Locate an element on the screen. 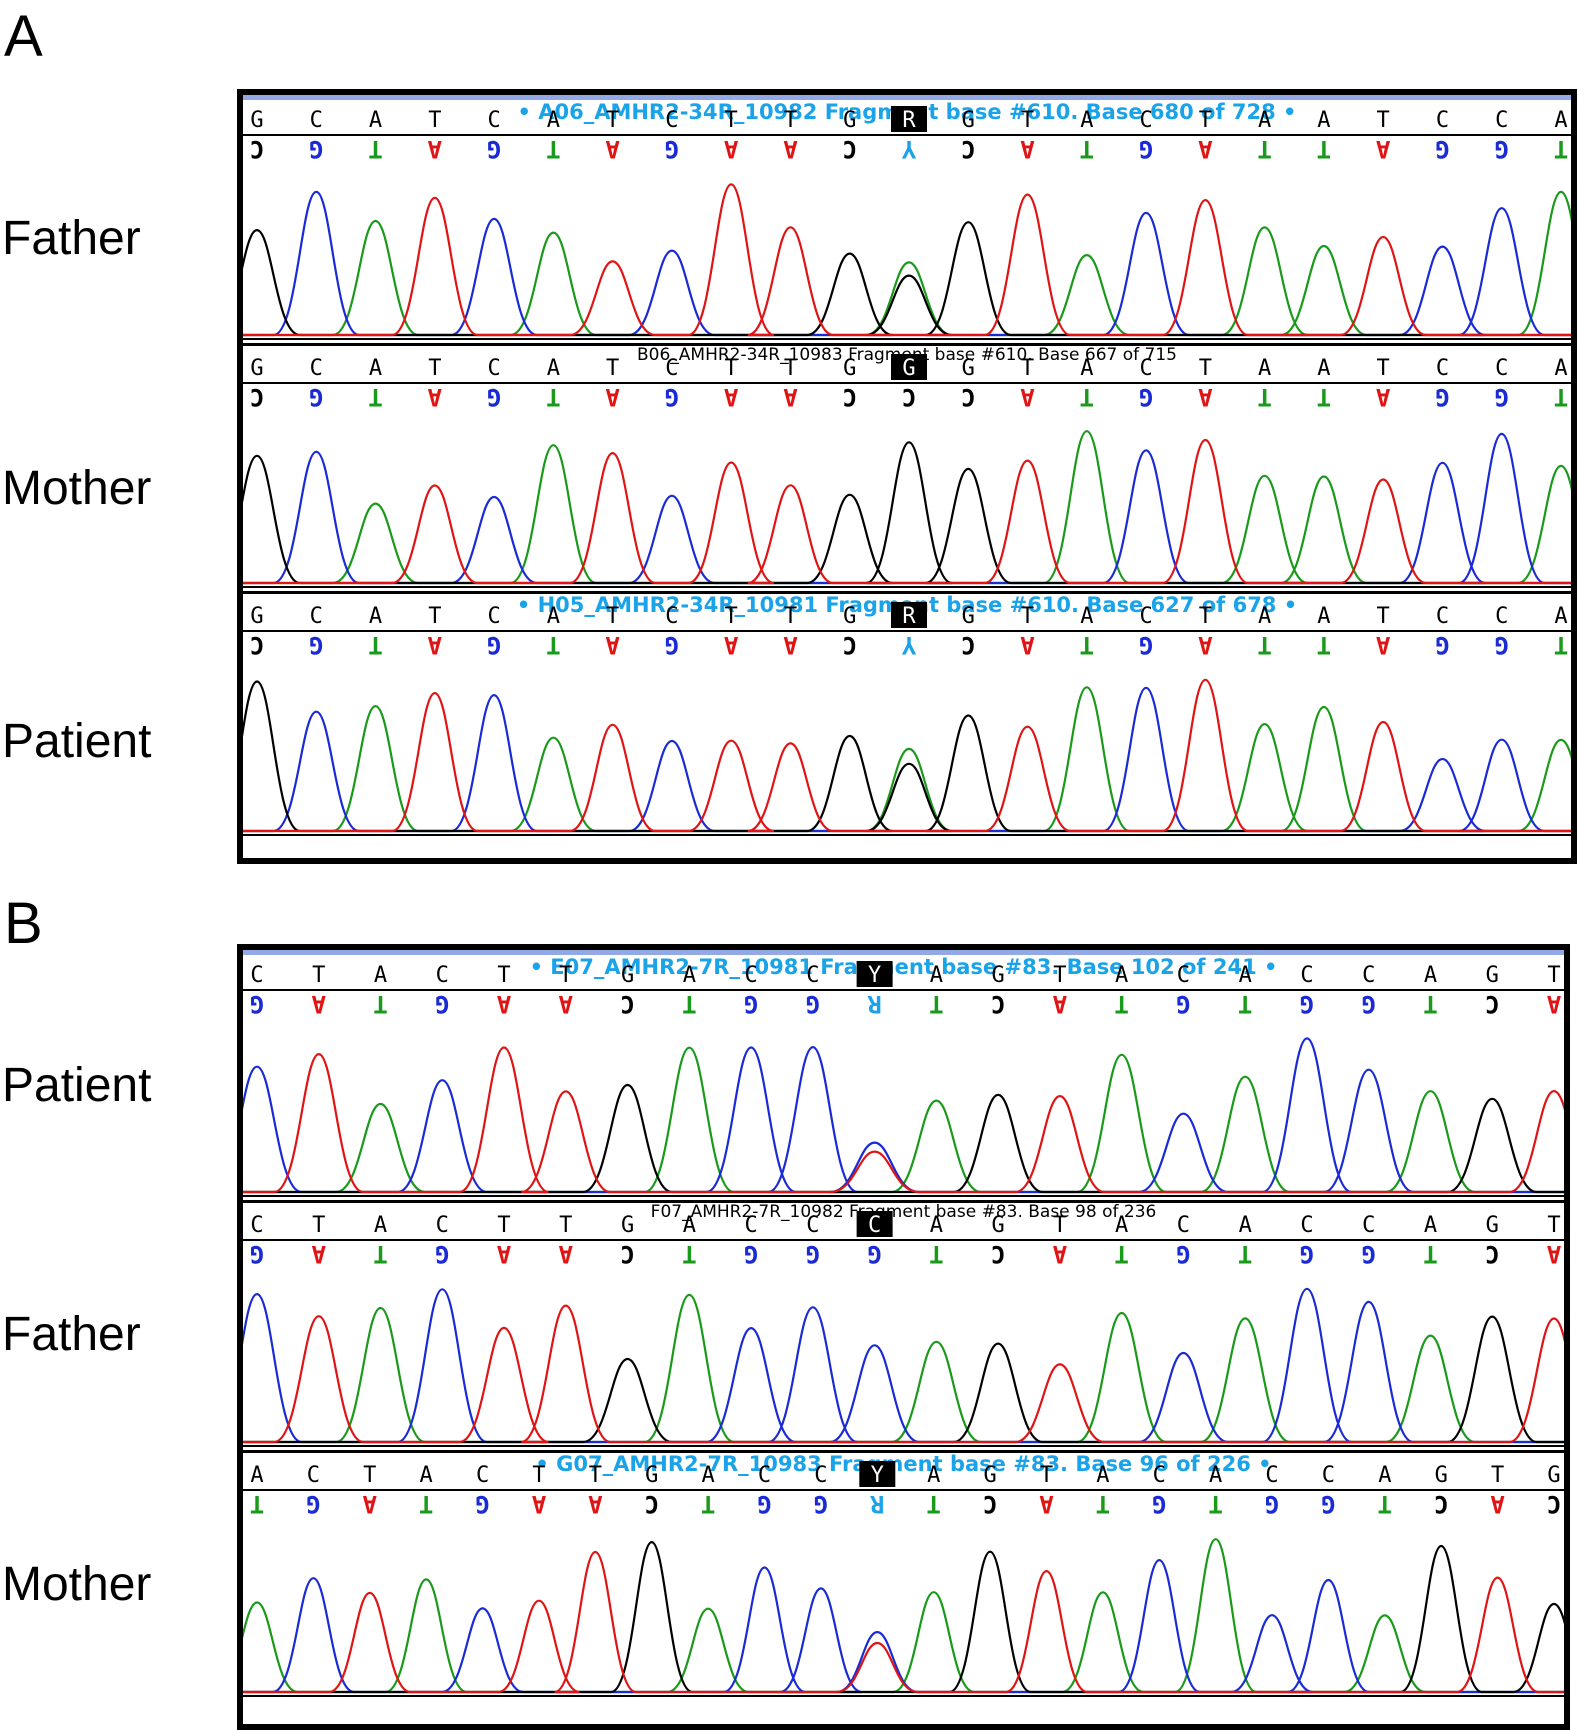 This screenshot has height=1730, width=1578. sample-label-patient: Patient is located at coordinates (77, 741).